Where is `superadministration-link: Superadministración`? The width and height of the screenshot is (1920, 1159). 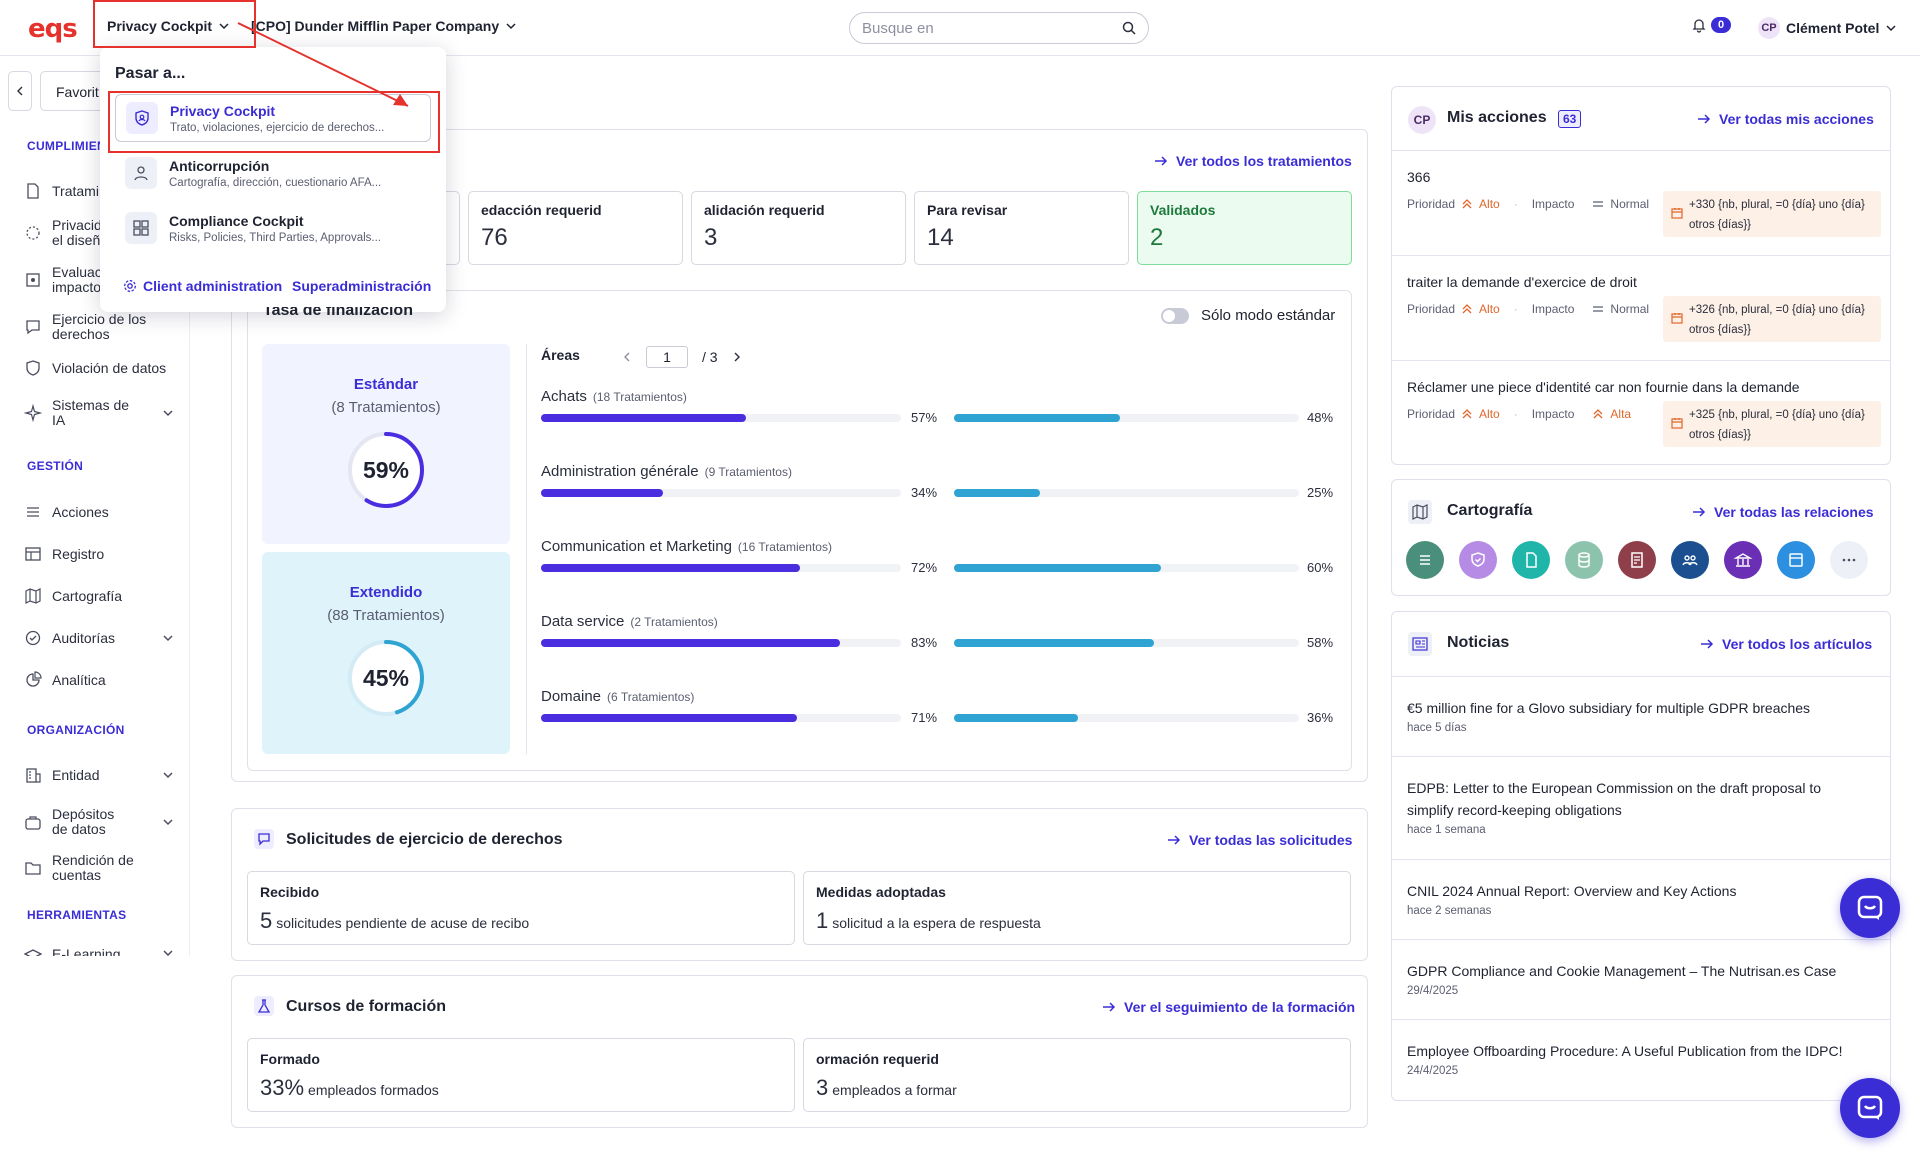
superadministration-link: Superadministración is located at coordinates (362, 286).